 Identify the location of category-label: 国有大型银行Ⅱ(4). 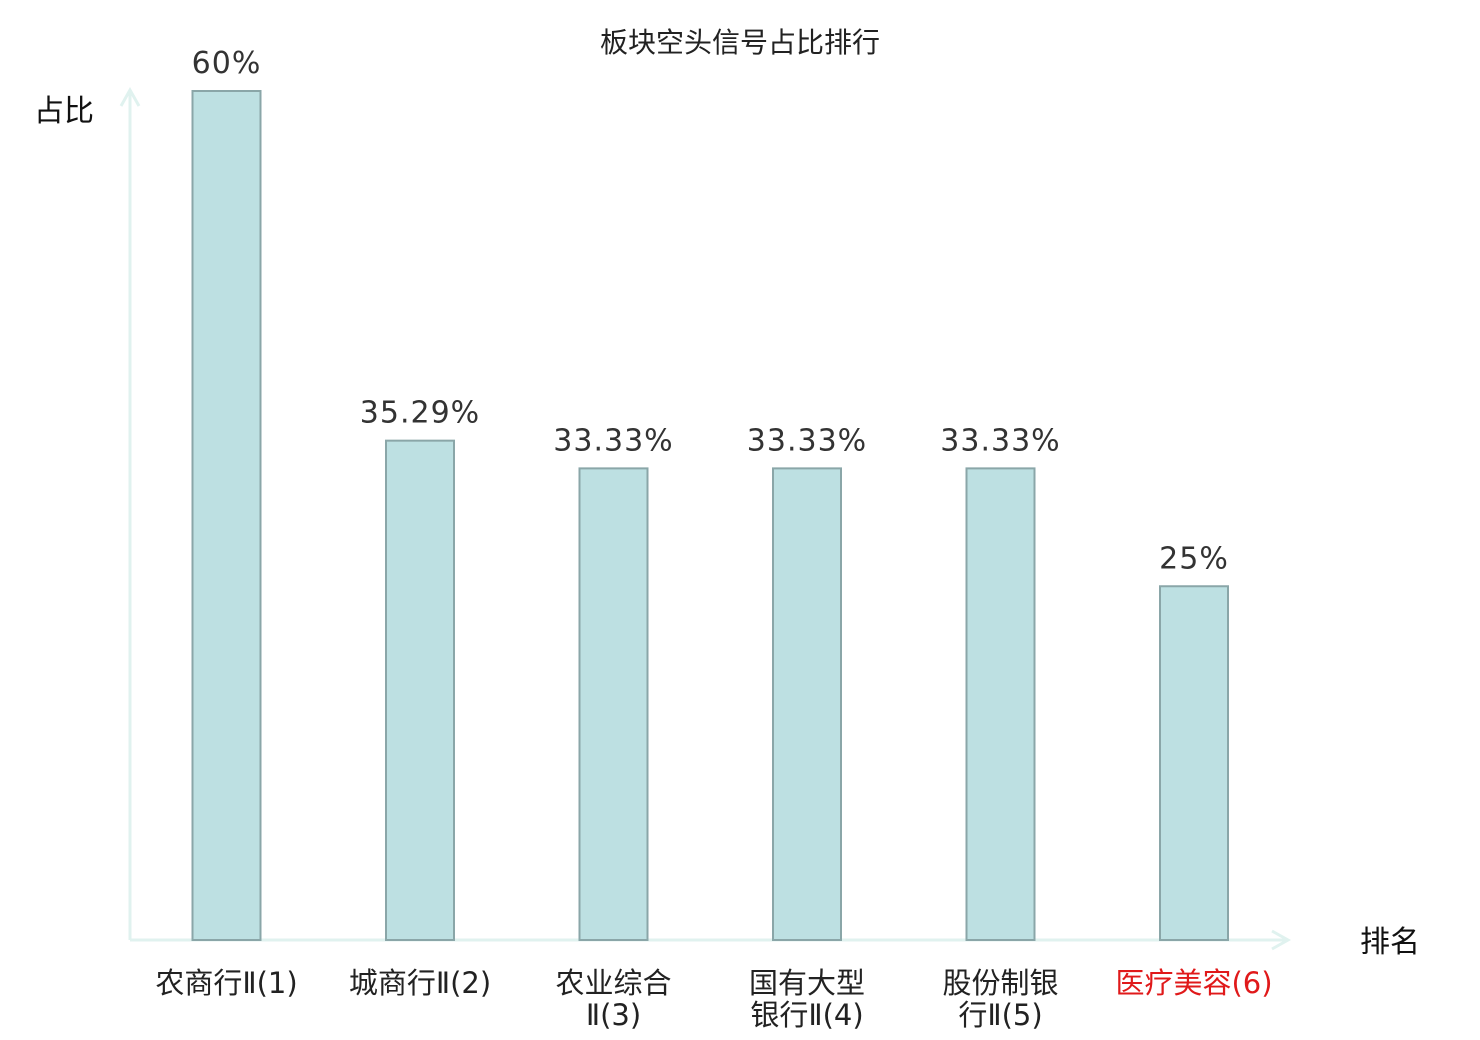
(807, 999).